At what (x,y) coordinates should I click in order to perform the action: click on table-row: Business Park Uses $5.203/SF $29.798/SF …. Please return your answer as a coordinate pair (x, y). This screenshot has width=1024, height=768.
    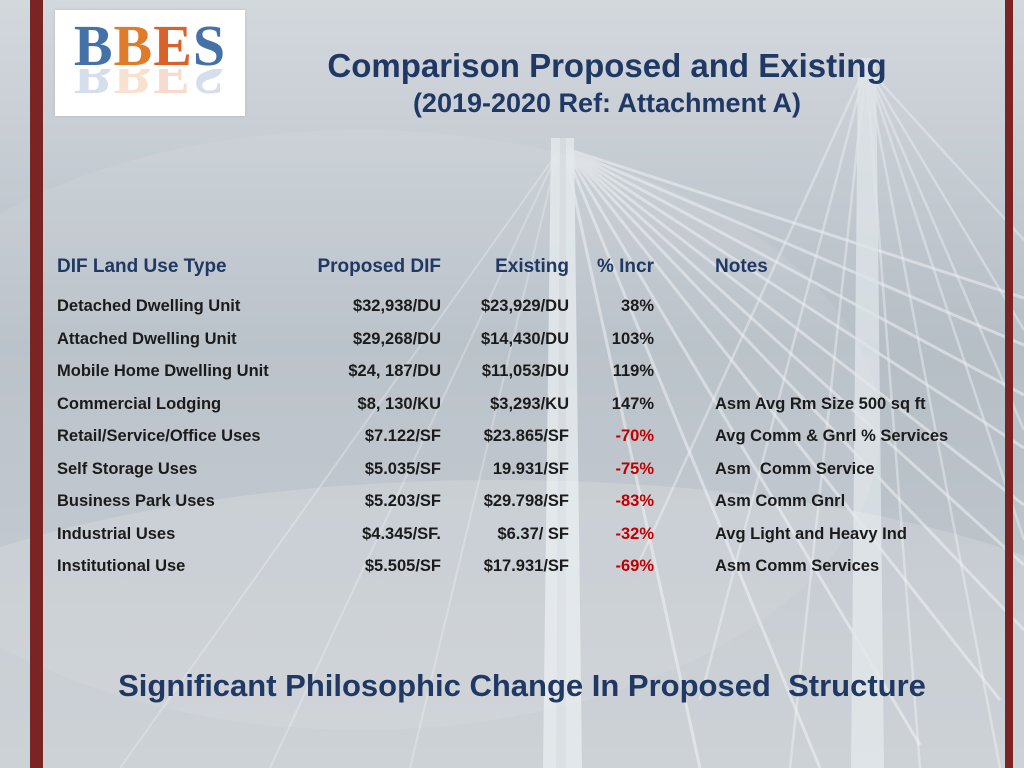
    Looking at the image, I should click on (525, 501).